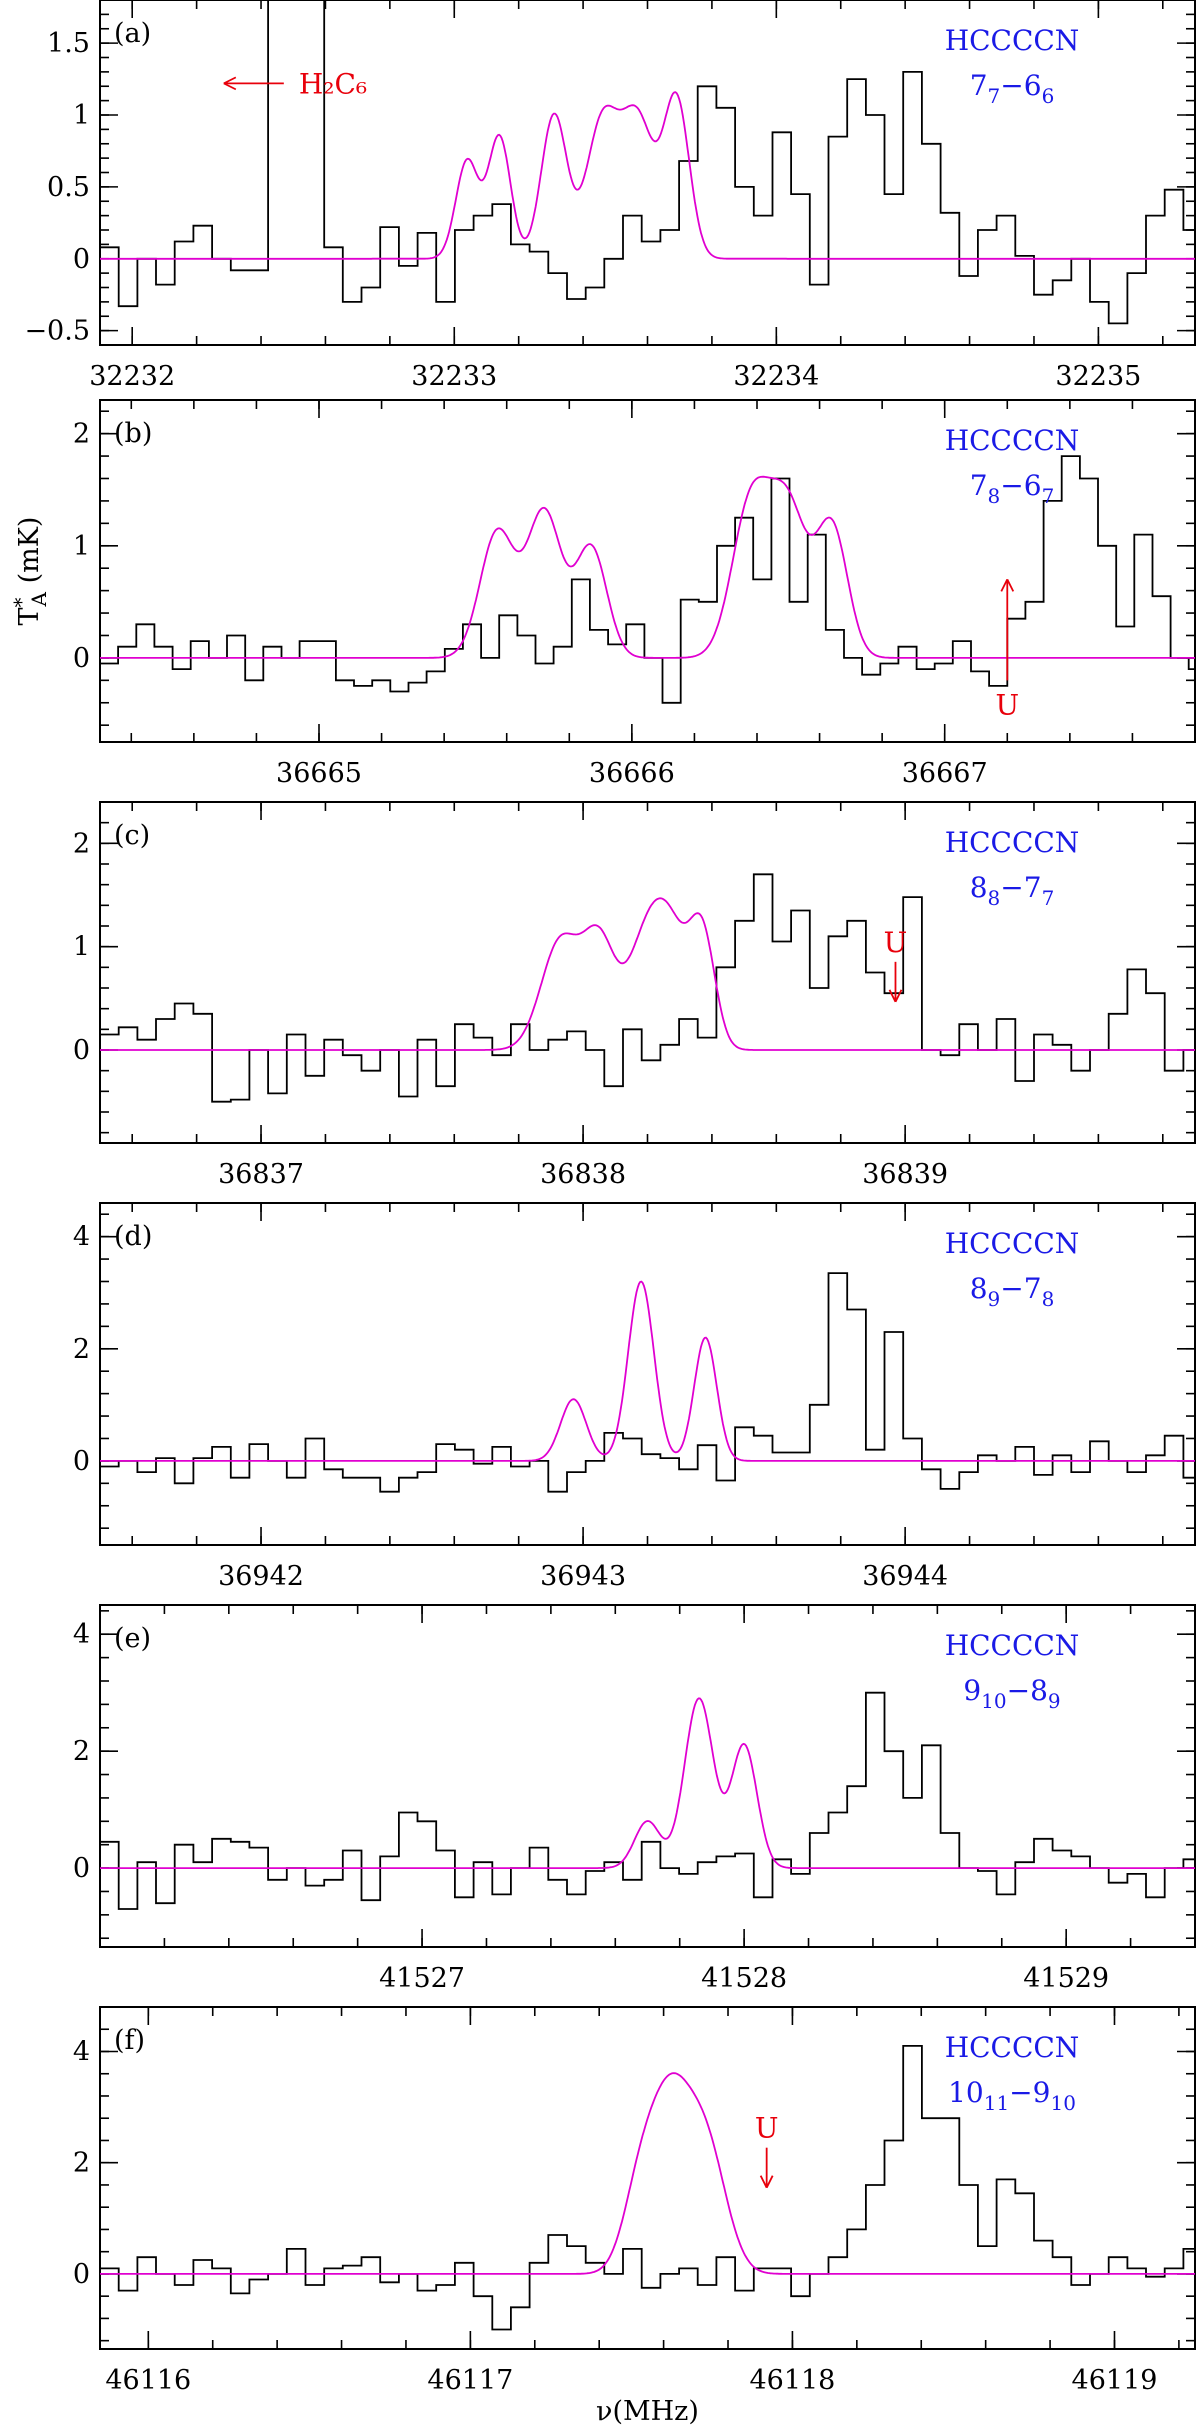 The height and width of the screenshot is (2431, 1200). What do you see at coordinates (148, 2380) in the screenshot?
I see `x-tick-label: 46116` at bounding box center [148, 2380].